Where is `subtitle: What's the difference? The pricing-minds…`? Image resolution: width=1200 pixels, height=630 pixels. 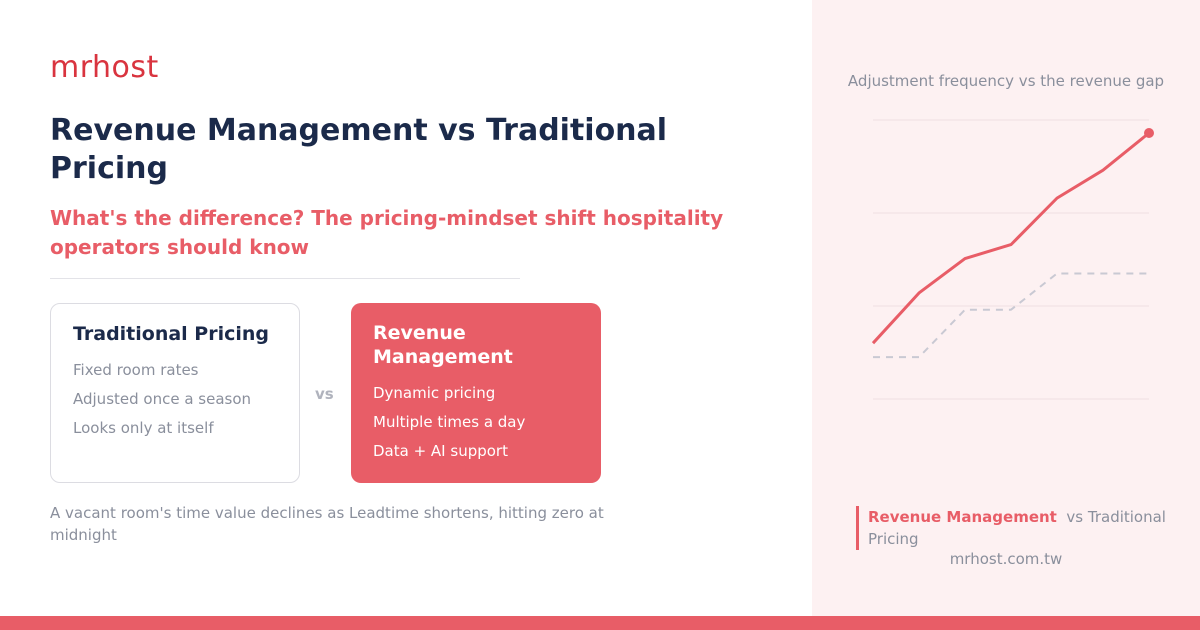
subtitle: What's the difference? The pricing-minds… is located at coordinates (387, 232).